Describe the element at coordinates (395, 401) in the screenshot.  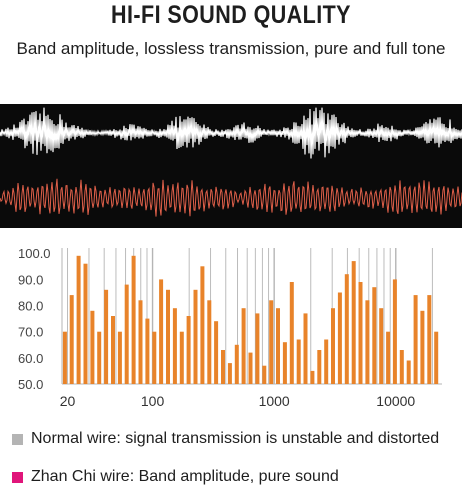
I see `x-tick-label: 10000` at that location.